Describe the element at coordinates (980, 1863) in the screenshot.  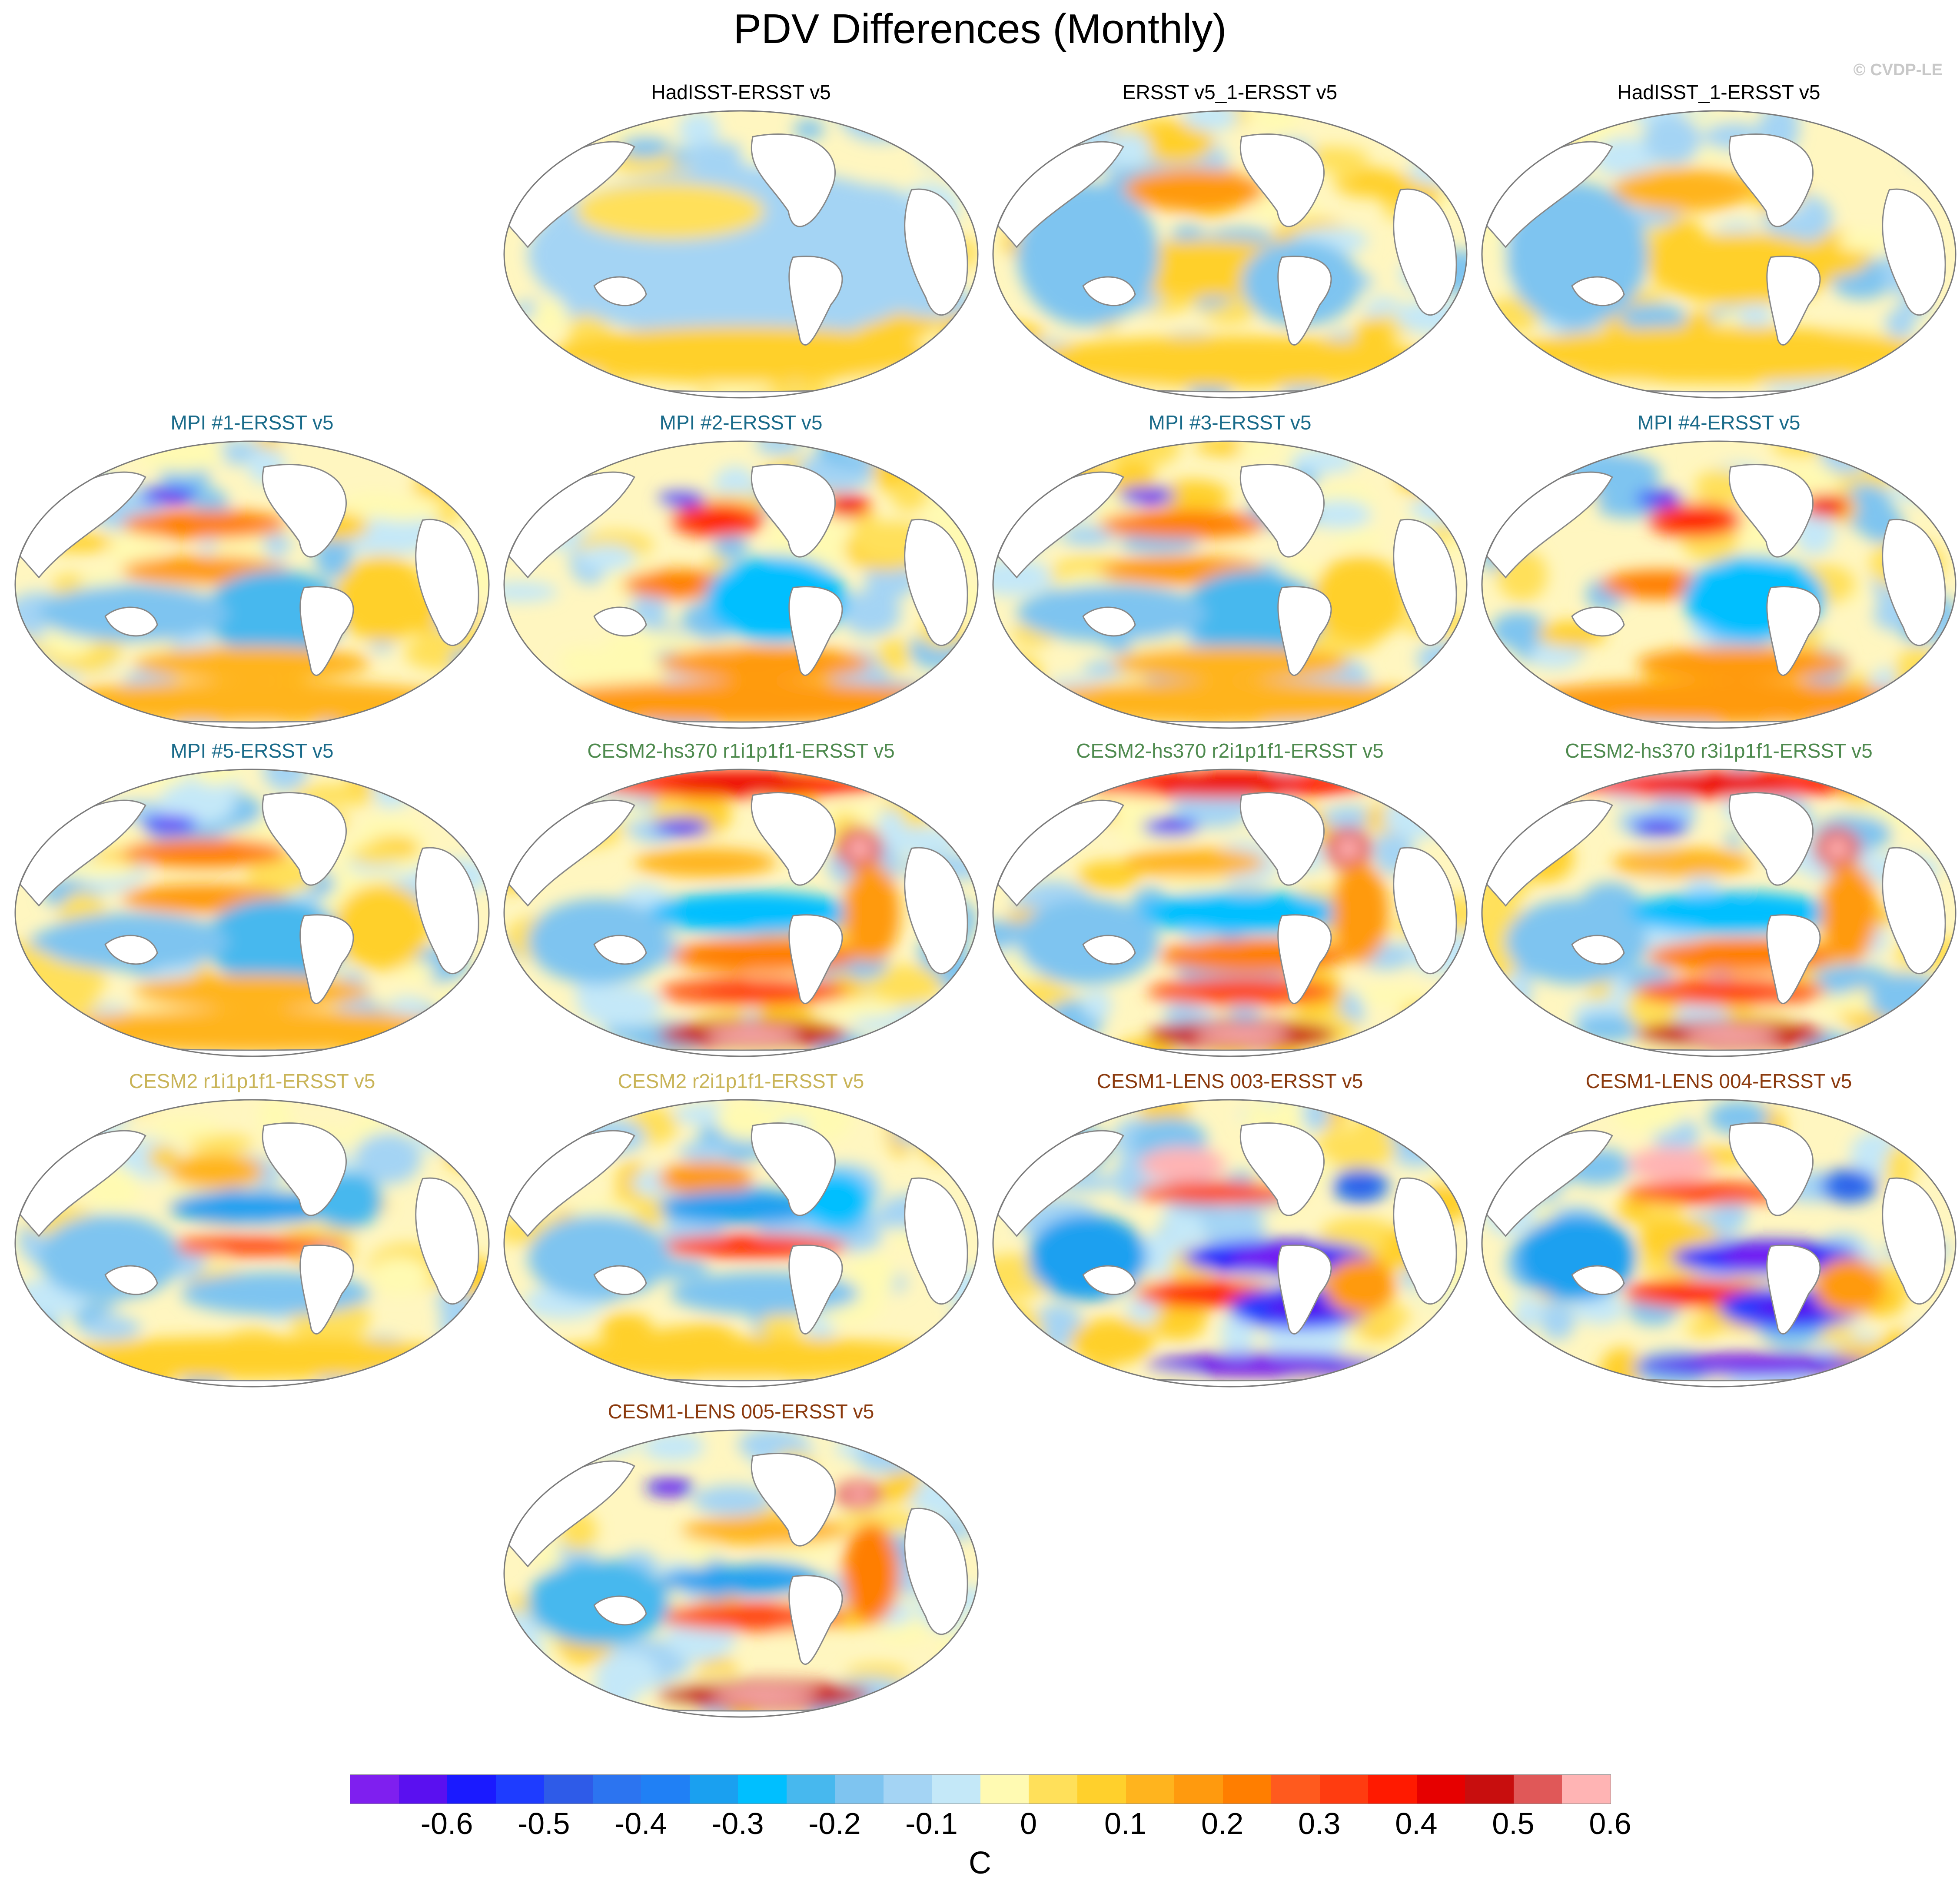
I see `colorbar-units: C` at that location.